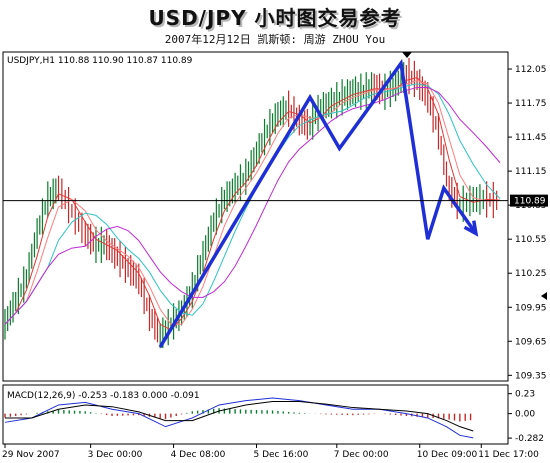 Image resolution: width=550 pixels, height=463 pixels. What do you see at coordinates (198, 455) in the screenshot?
I see `x-tick-label: 4 Dec 08:00` at bounding box center [198, 455].